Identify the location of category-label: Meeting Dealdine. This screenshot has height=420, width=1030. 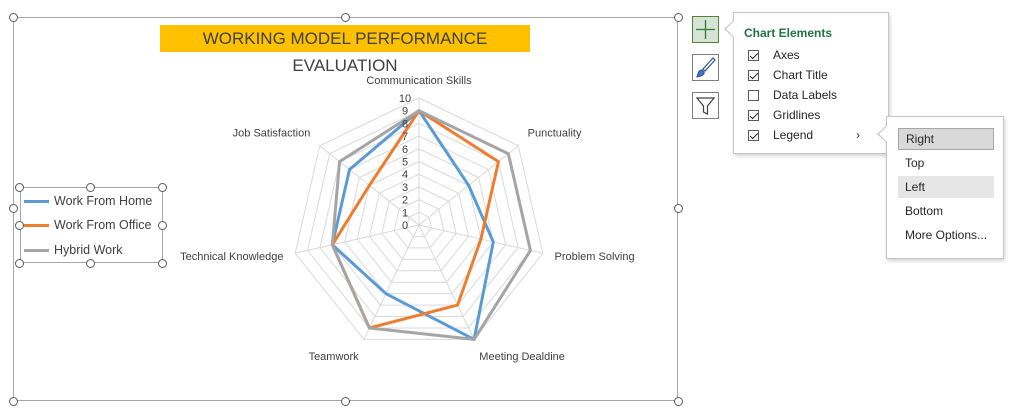
(522, 357).